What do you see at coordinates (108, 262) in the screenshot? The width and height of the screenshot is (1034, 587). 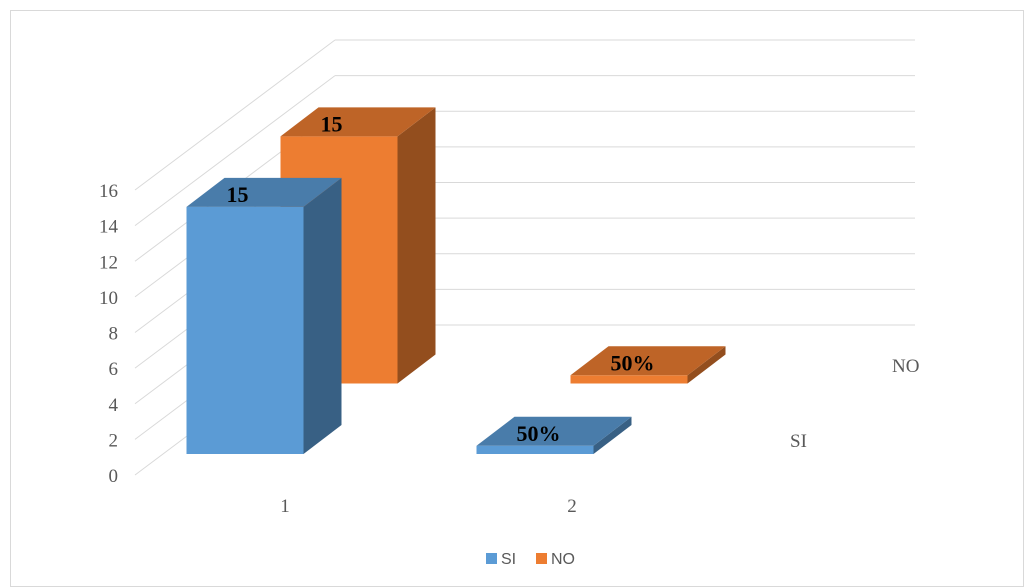 I see `y-tick-label: 12` at bounding box center [108, 262].